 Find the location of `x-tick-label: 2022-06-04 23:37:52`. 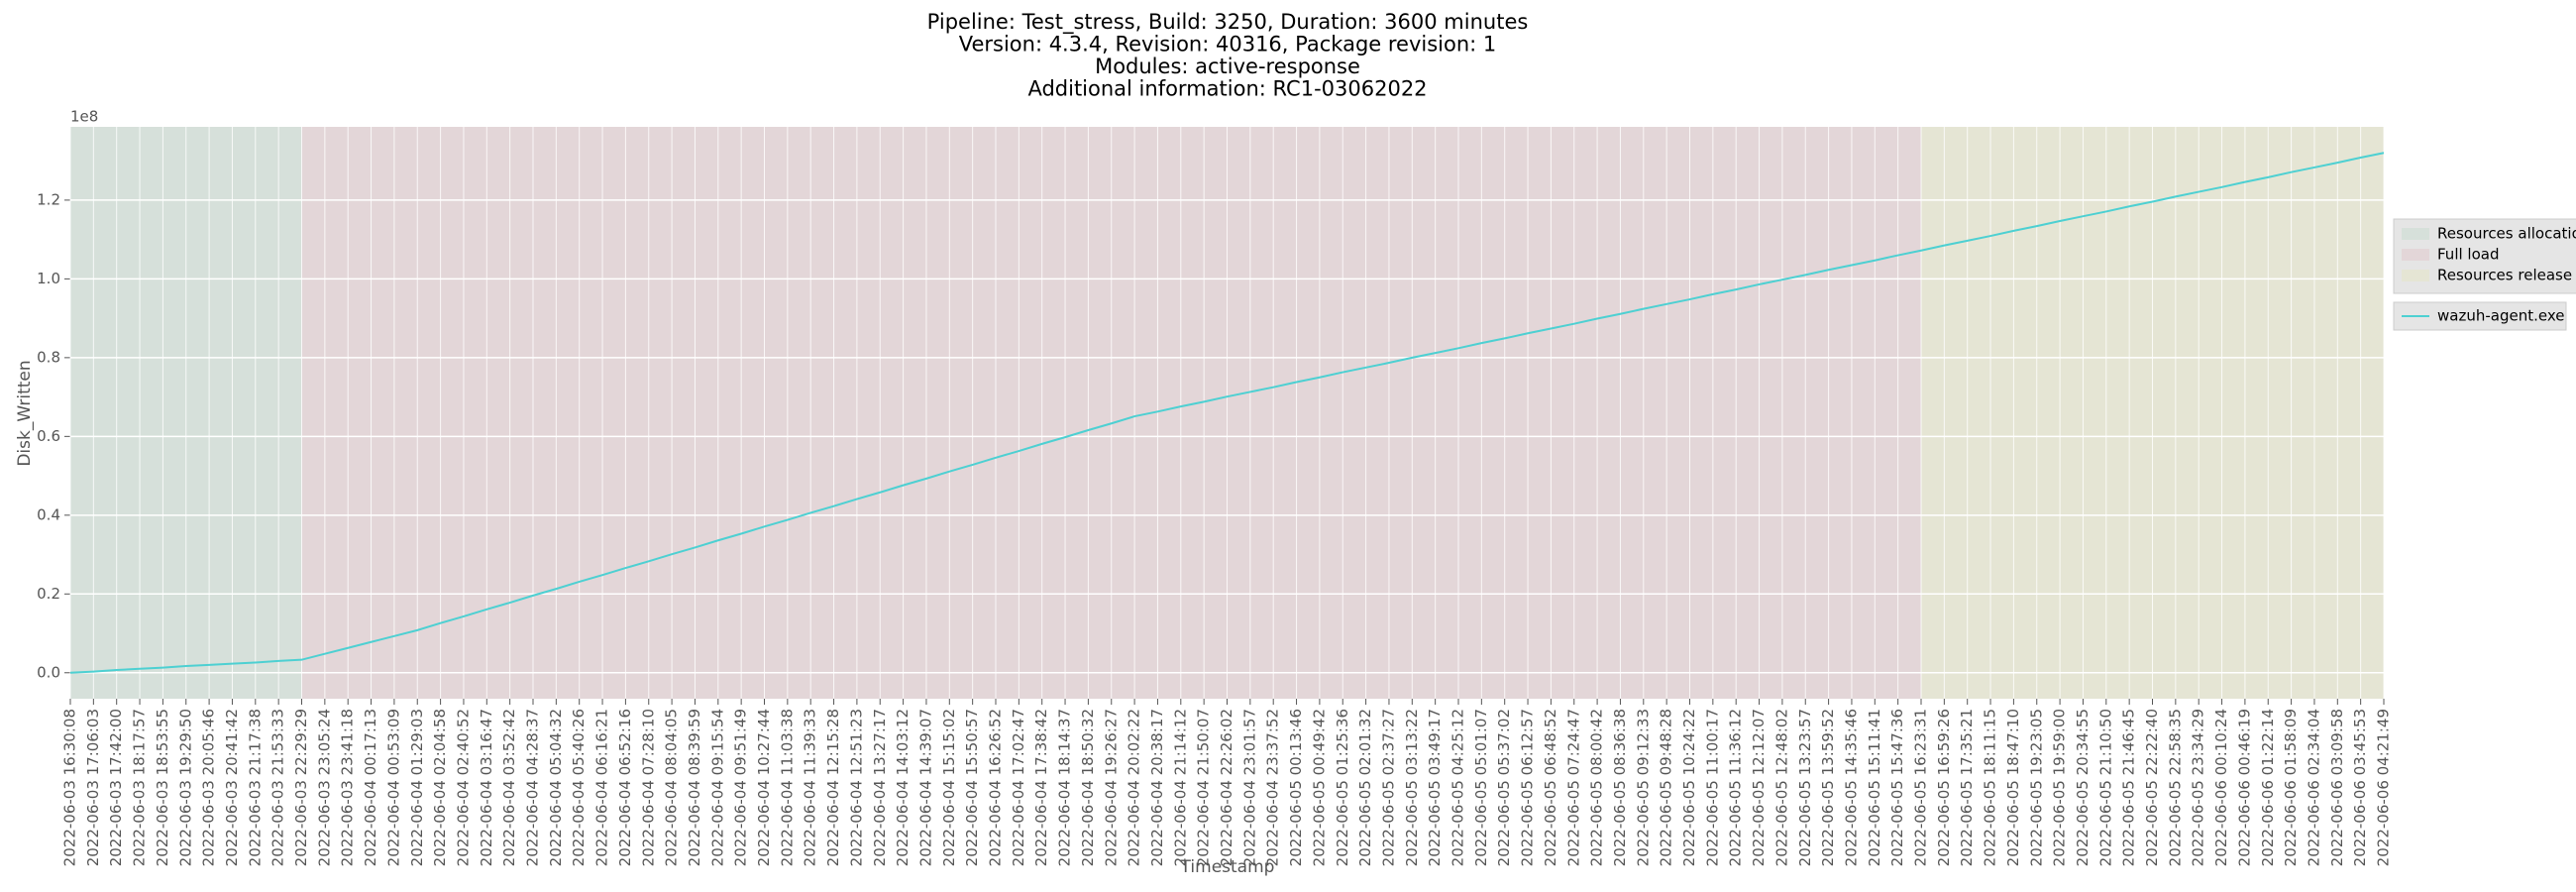

x-tick-label: 2022-06-04 23:37:52 is located at coordinates (1273, 787).